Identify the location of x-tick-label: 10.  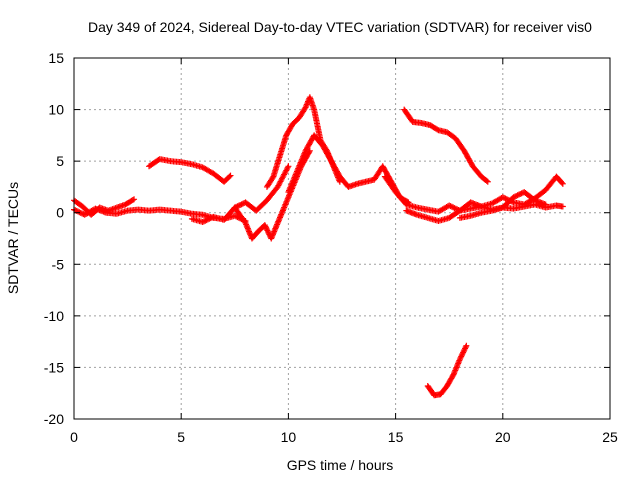
(289, 437).